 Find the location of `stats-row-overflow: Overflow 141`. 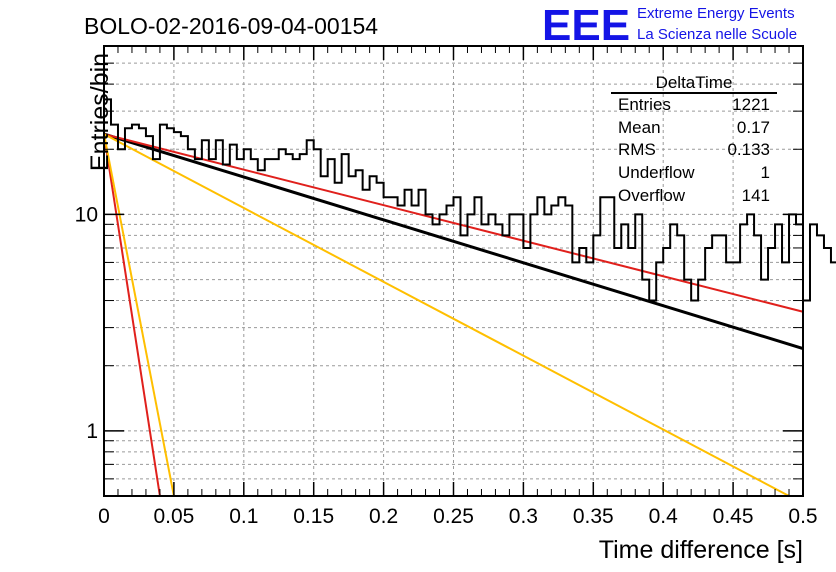

stats-row-overflow: Overflow 141 is located at coordinates (694, 195).